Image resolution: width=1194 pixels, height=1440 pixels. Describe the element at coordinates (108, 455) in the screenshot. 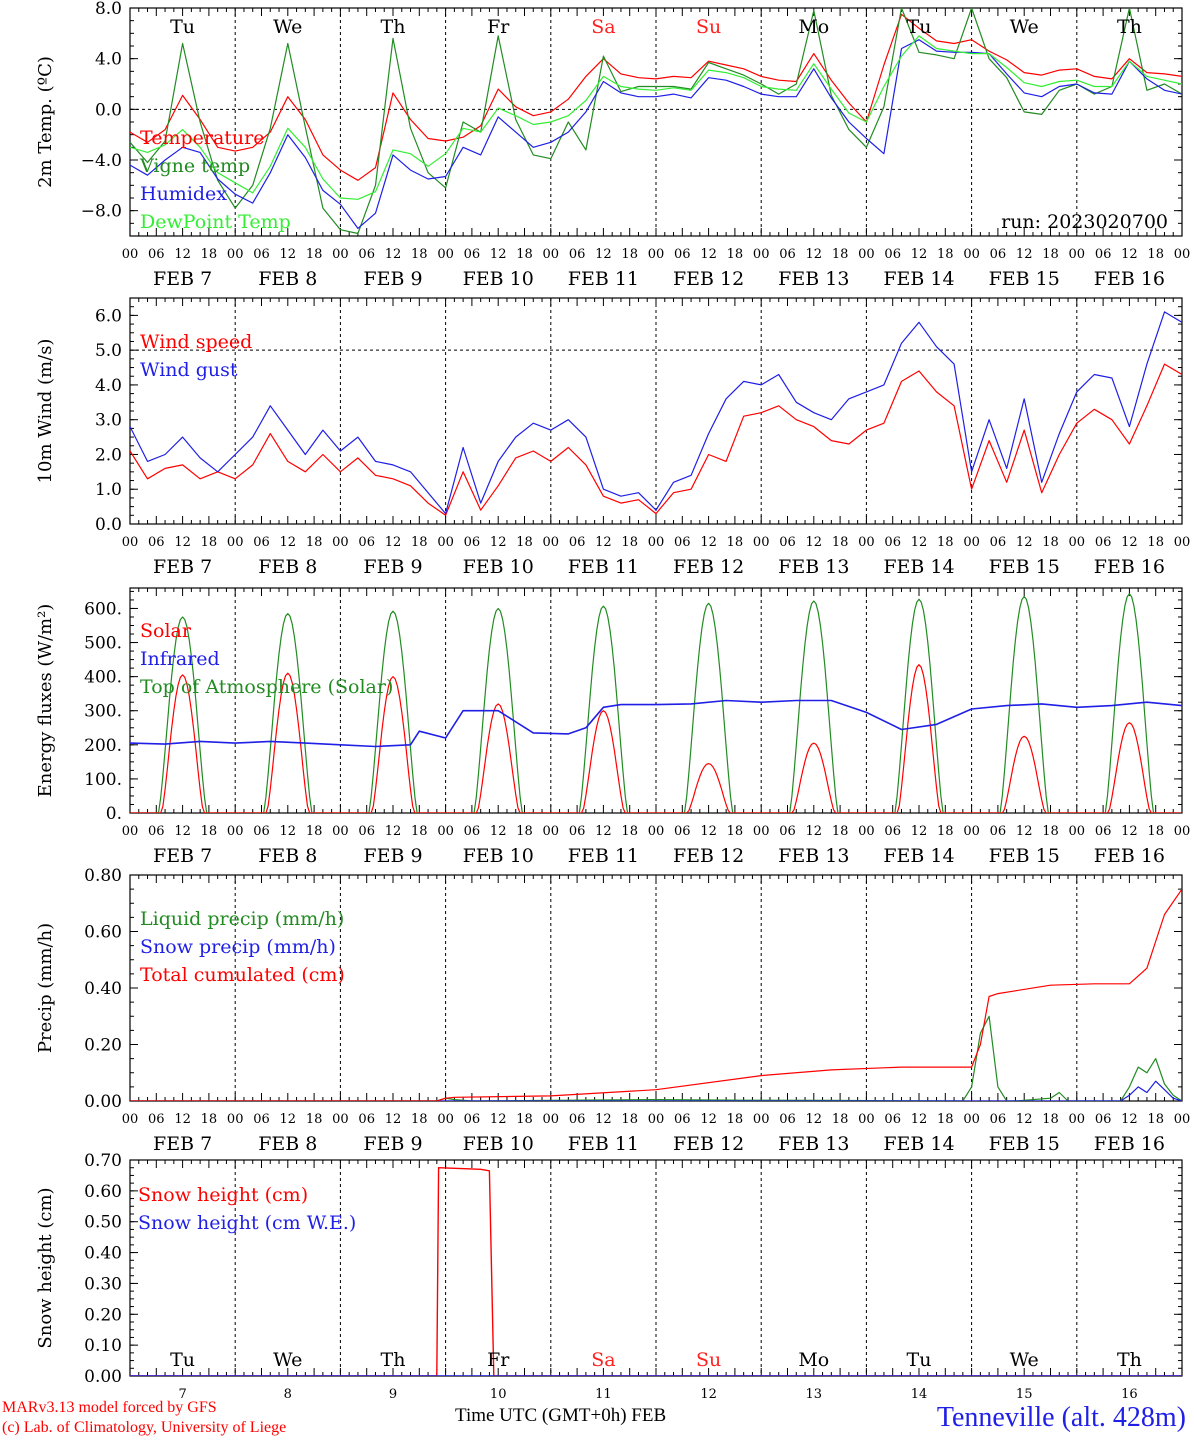

I see `y-tick-label: 2.0` at that location.